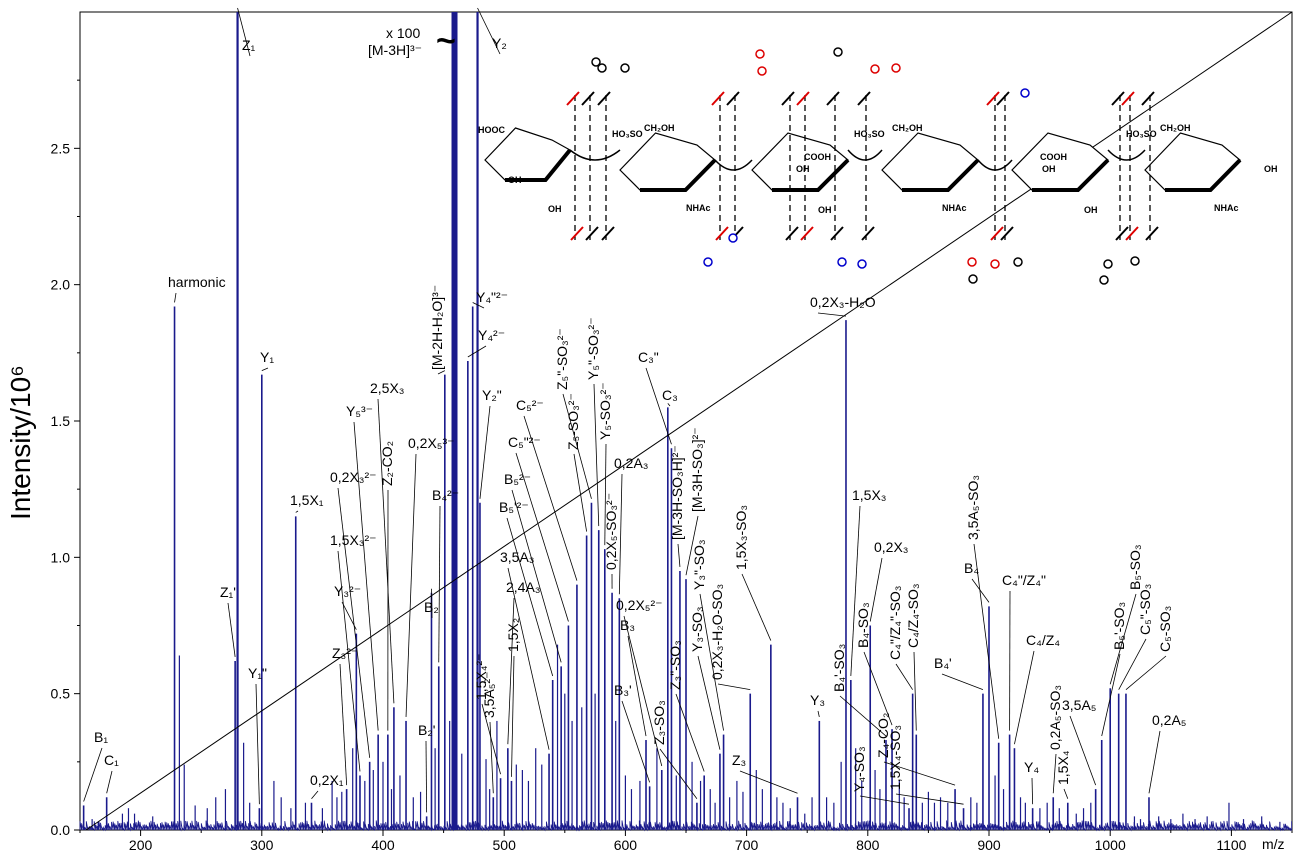  What do you see at coordinates (1231, 845) in the screenshot?
I see `x-tick-label: 1100` at bounding box center [1231, 845].